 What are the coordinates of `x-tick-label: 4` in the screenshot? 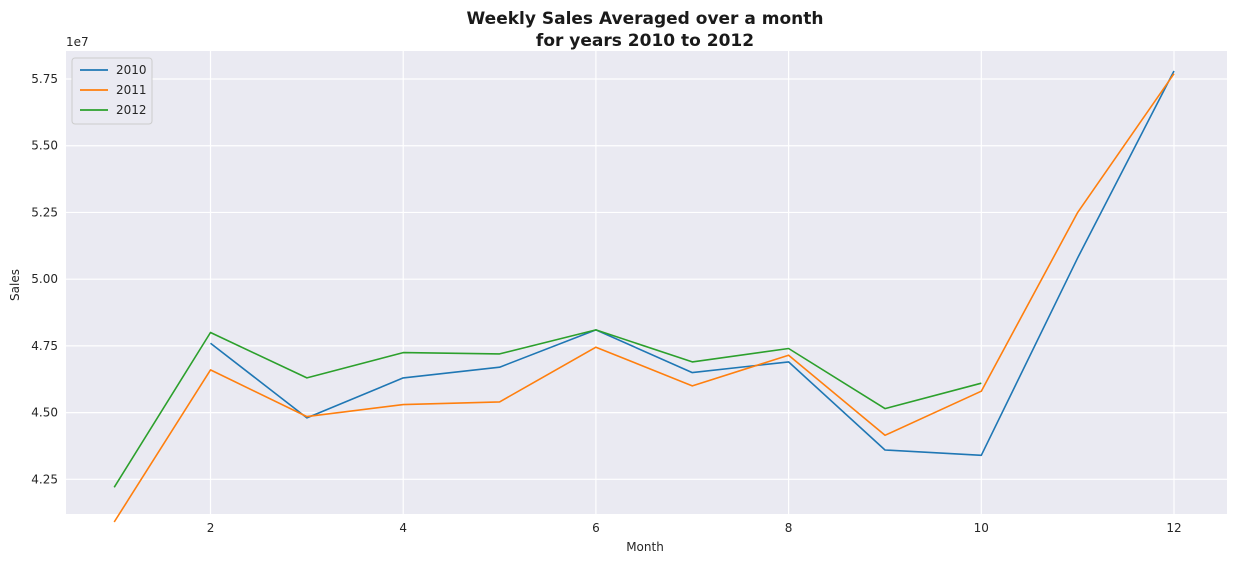 It's located at (403, 528).